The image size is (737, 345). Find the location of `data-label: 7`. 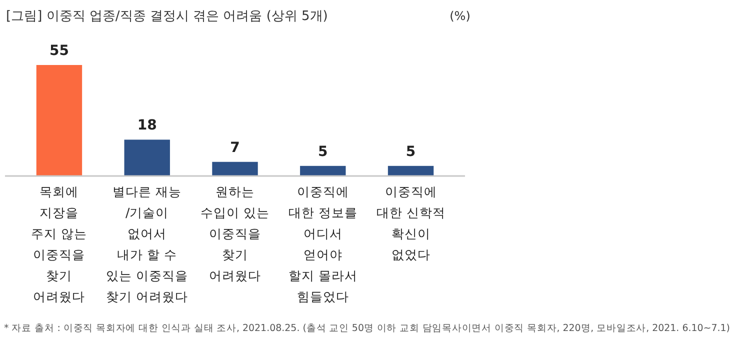

data-label: 7 is located at coordinates (235, 148).